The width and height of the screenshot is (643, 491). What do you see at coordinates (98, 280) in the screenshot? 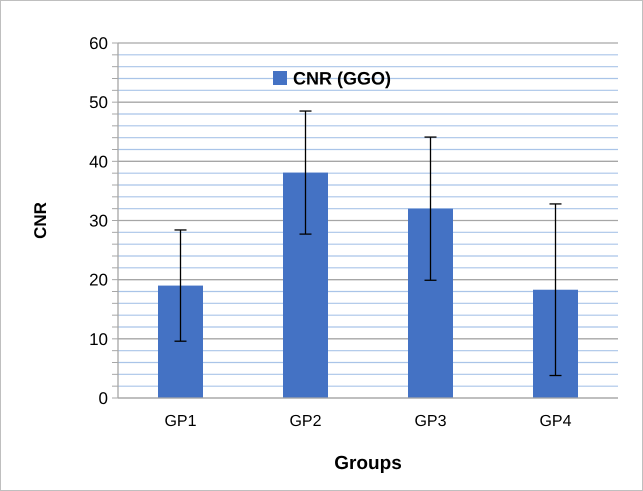
I see `y-tick-label: 20` at bounding box center [98, 280].